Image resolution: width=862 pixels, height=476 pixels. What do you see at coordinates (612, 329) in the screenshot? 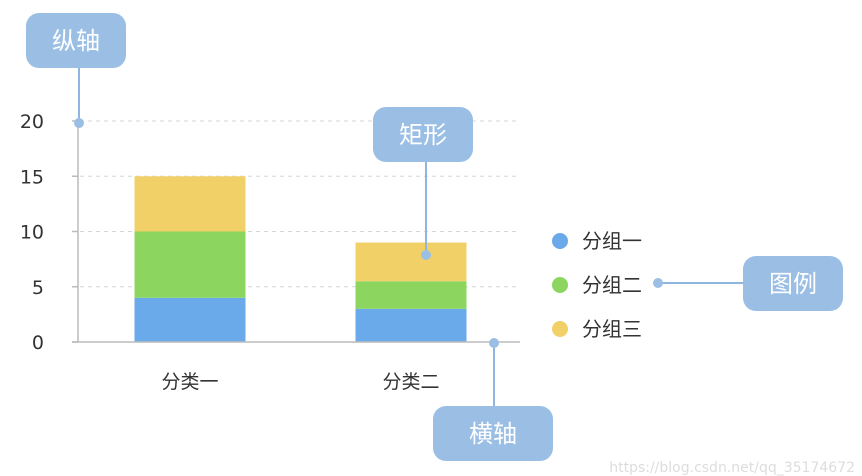
I see `legend-label: 分组三` at bounding box center [612, 329].